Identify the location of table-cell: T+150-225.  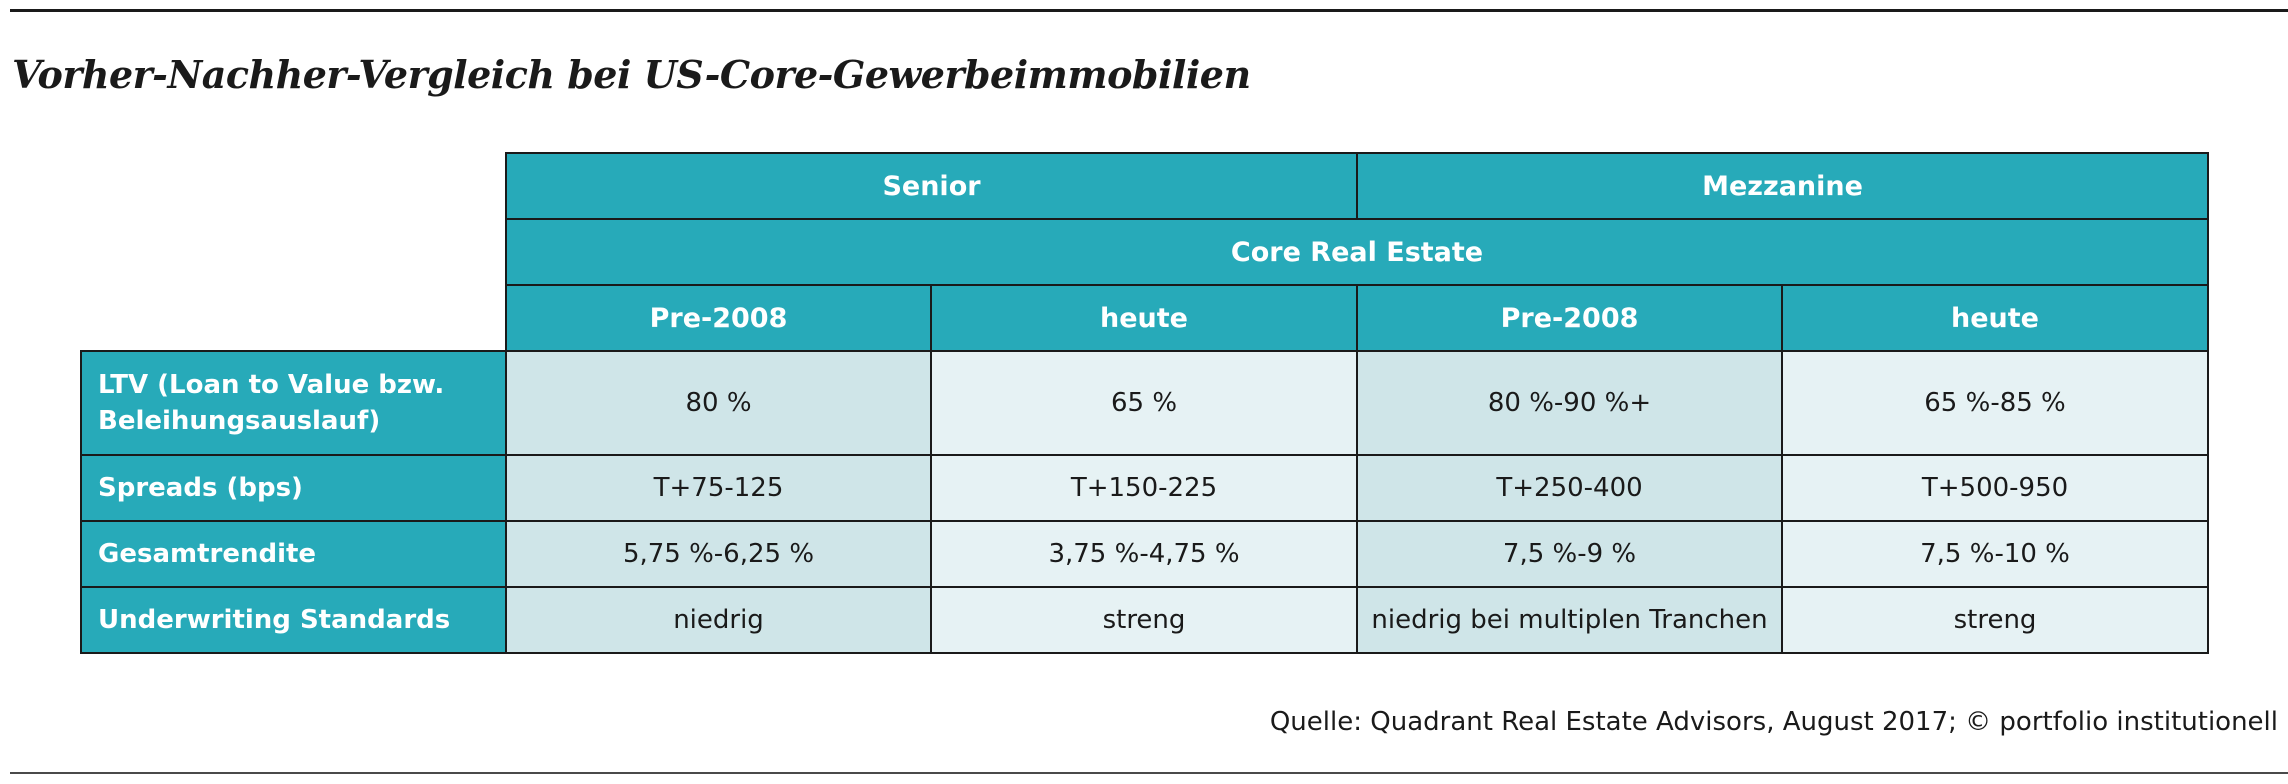
(1144, 488).